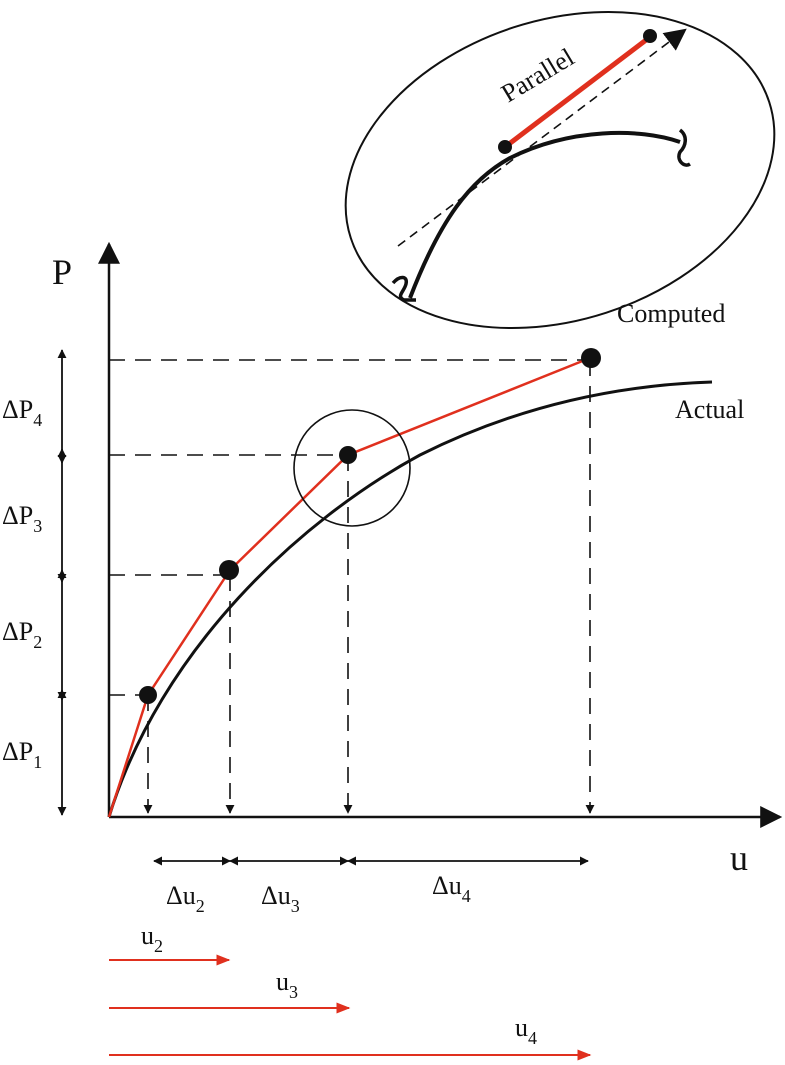 Image resolution: width=785 pixels, height=1065 pixels. Describe the element at coordinates (350, 1007) in the screenshot. I see `total-displacement-arrows` at that location.